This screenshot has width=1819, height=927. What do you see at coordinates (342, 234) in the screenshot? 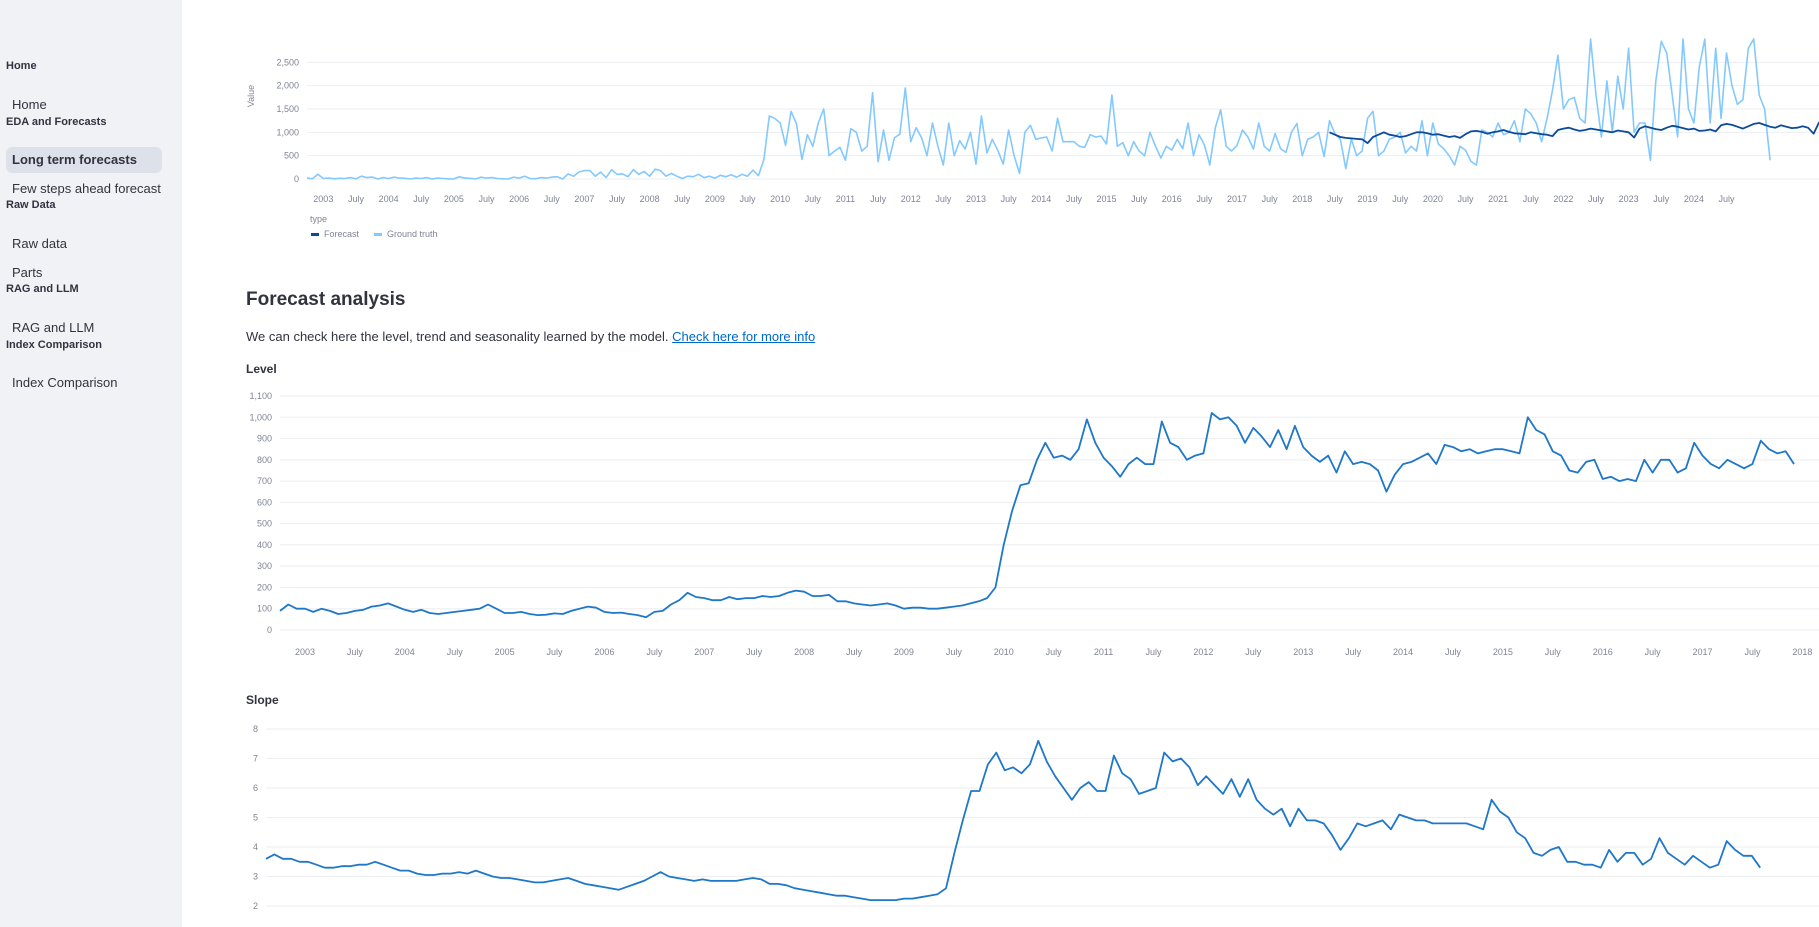
I see `legend-label-forecast: Forecast` at bounding box center [342, 234].